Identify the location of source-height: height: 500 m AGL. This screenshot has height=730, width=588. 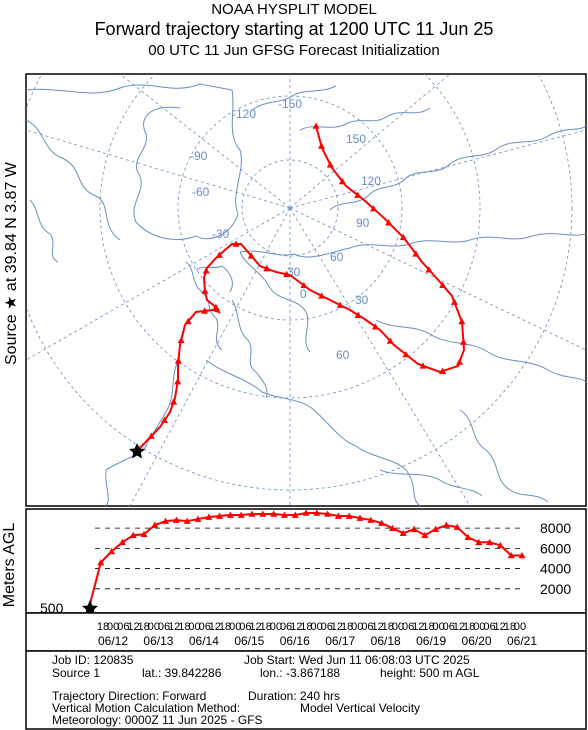
(430, 673).